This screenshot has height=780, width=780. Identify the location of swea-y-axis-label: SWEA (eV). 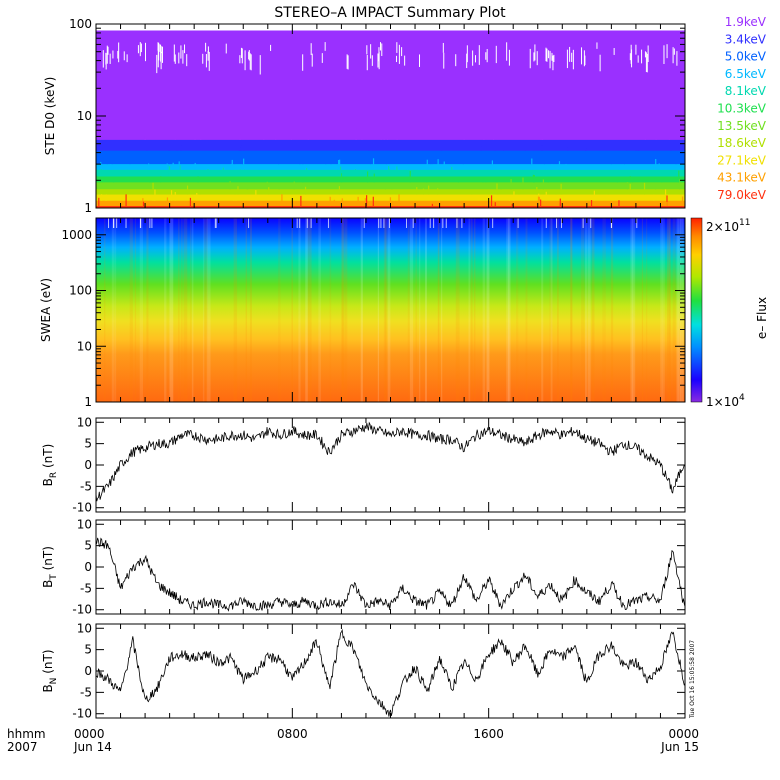
(46, 310).